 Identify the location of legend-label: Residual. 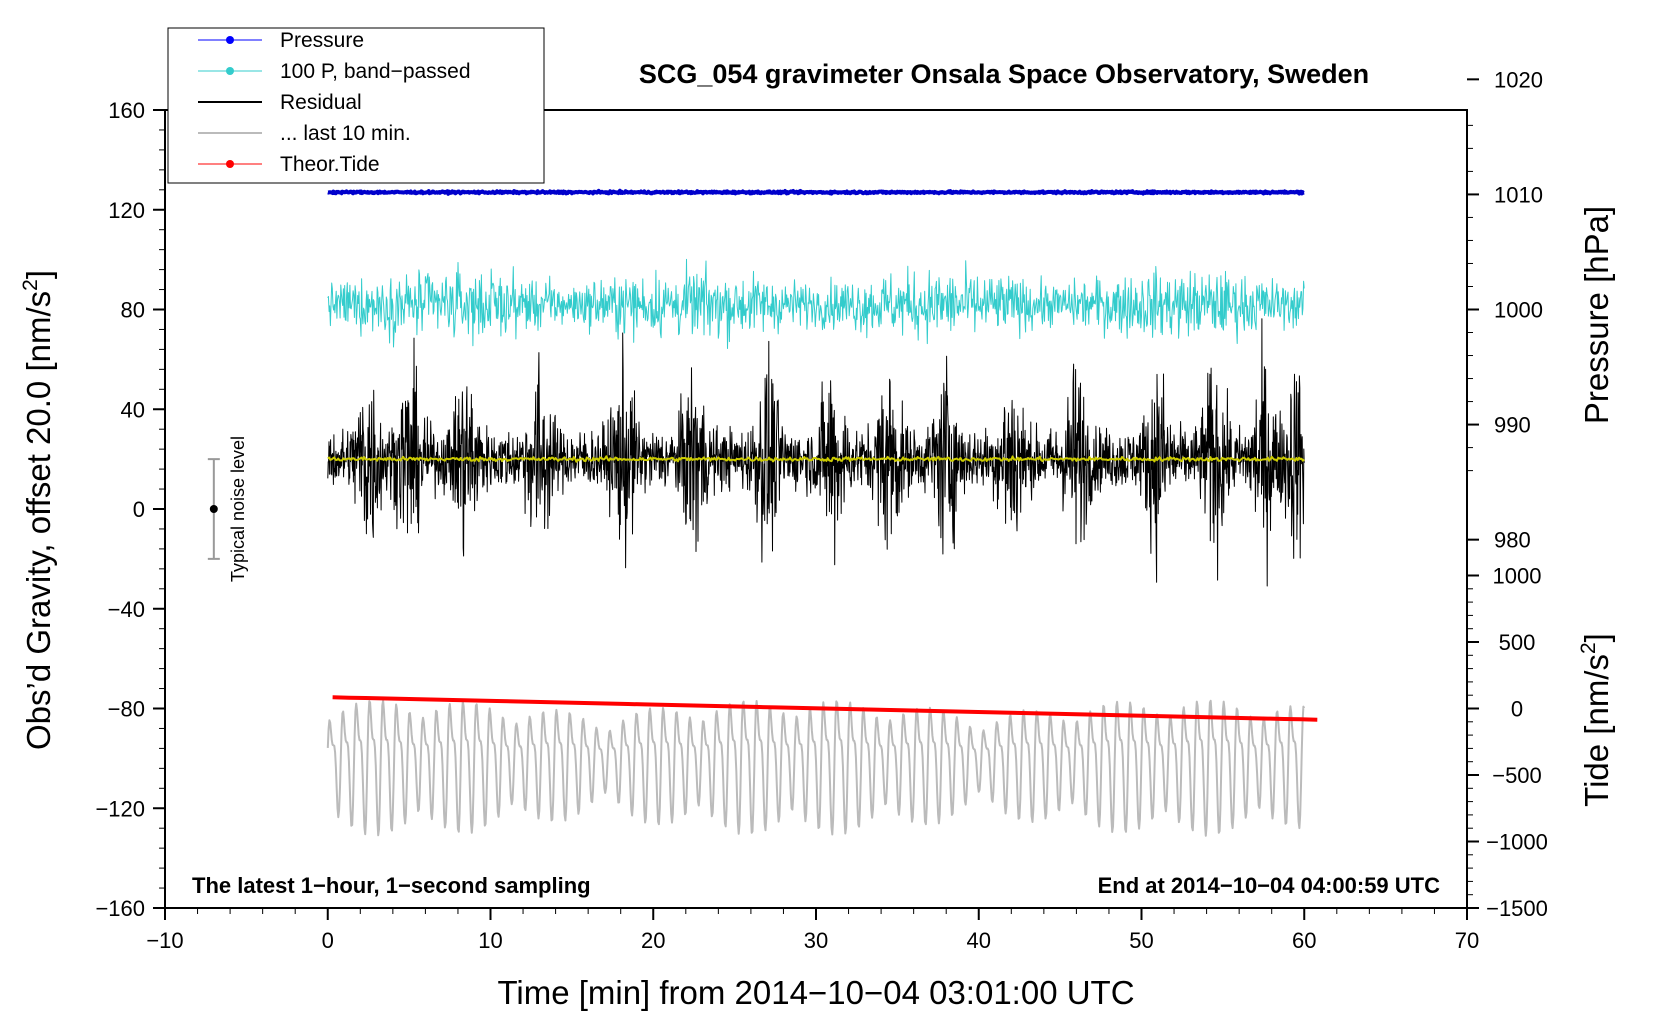
(321, 102).